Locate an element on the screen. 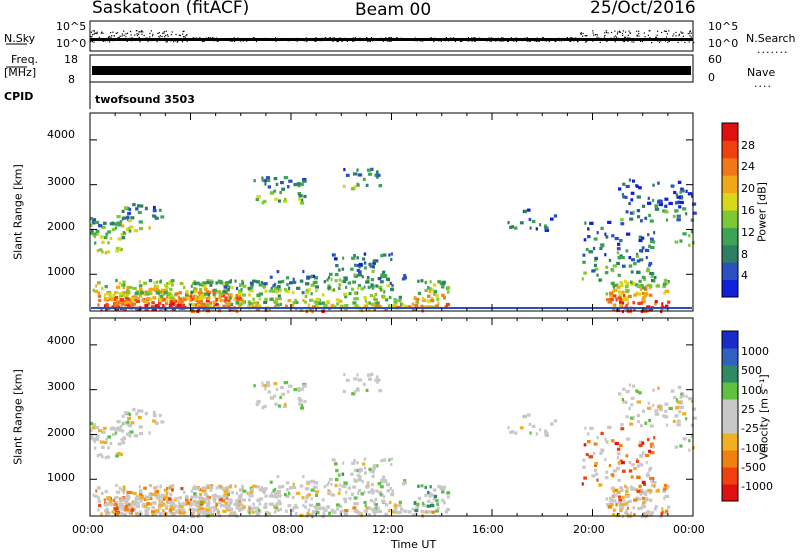 The height and width of the screenshot is (554, 800). xtick: 08:00 is located at coordinates (288, 529).